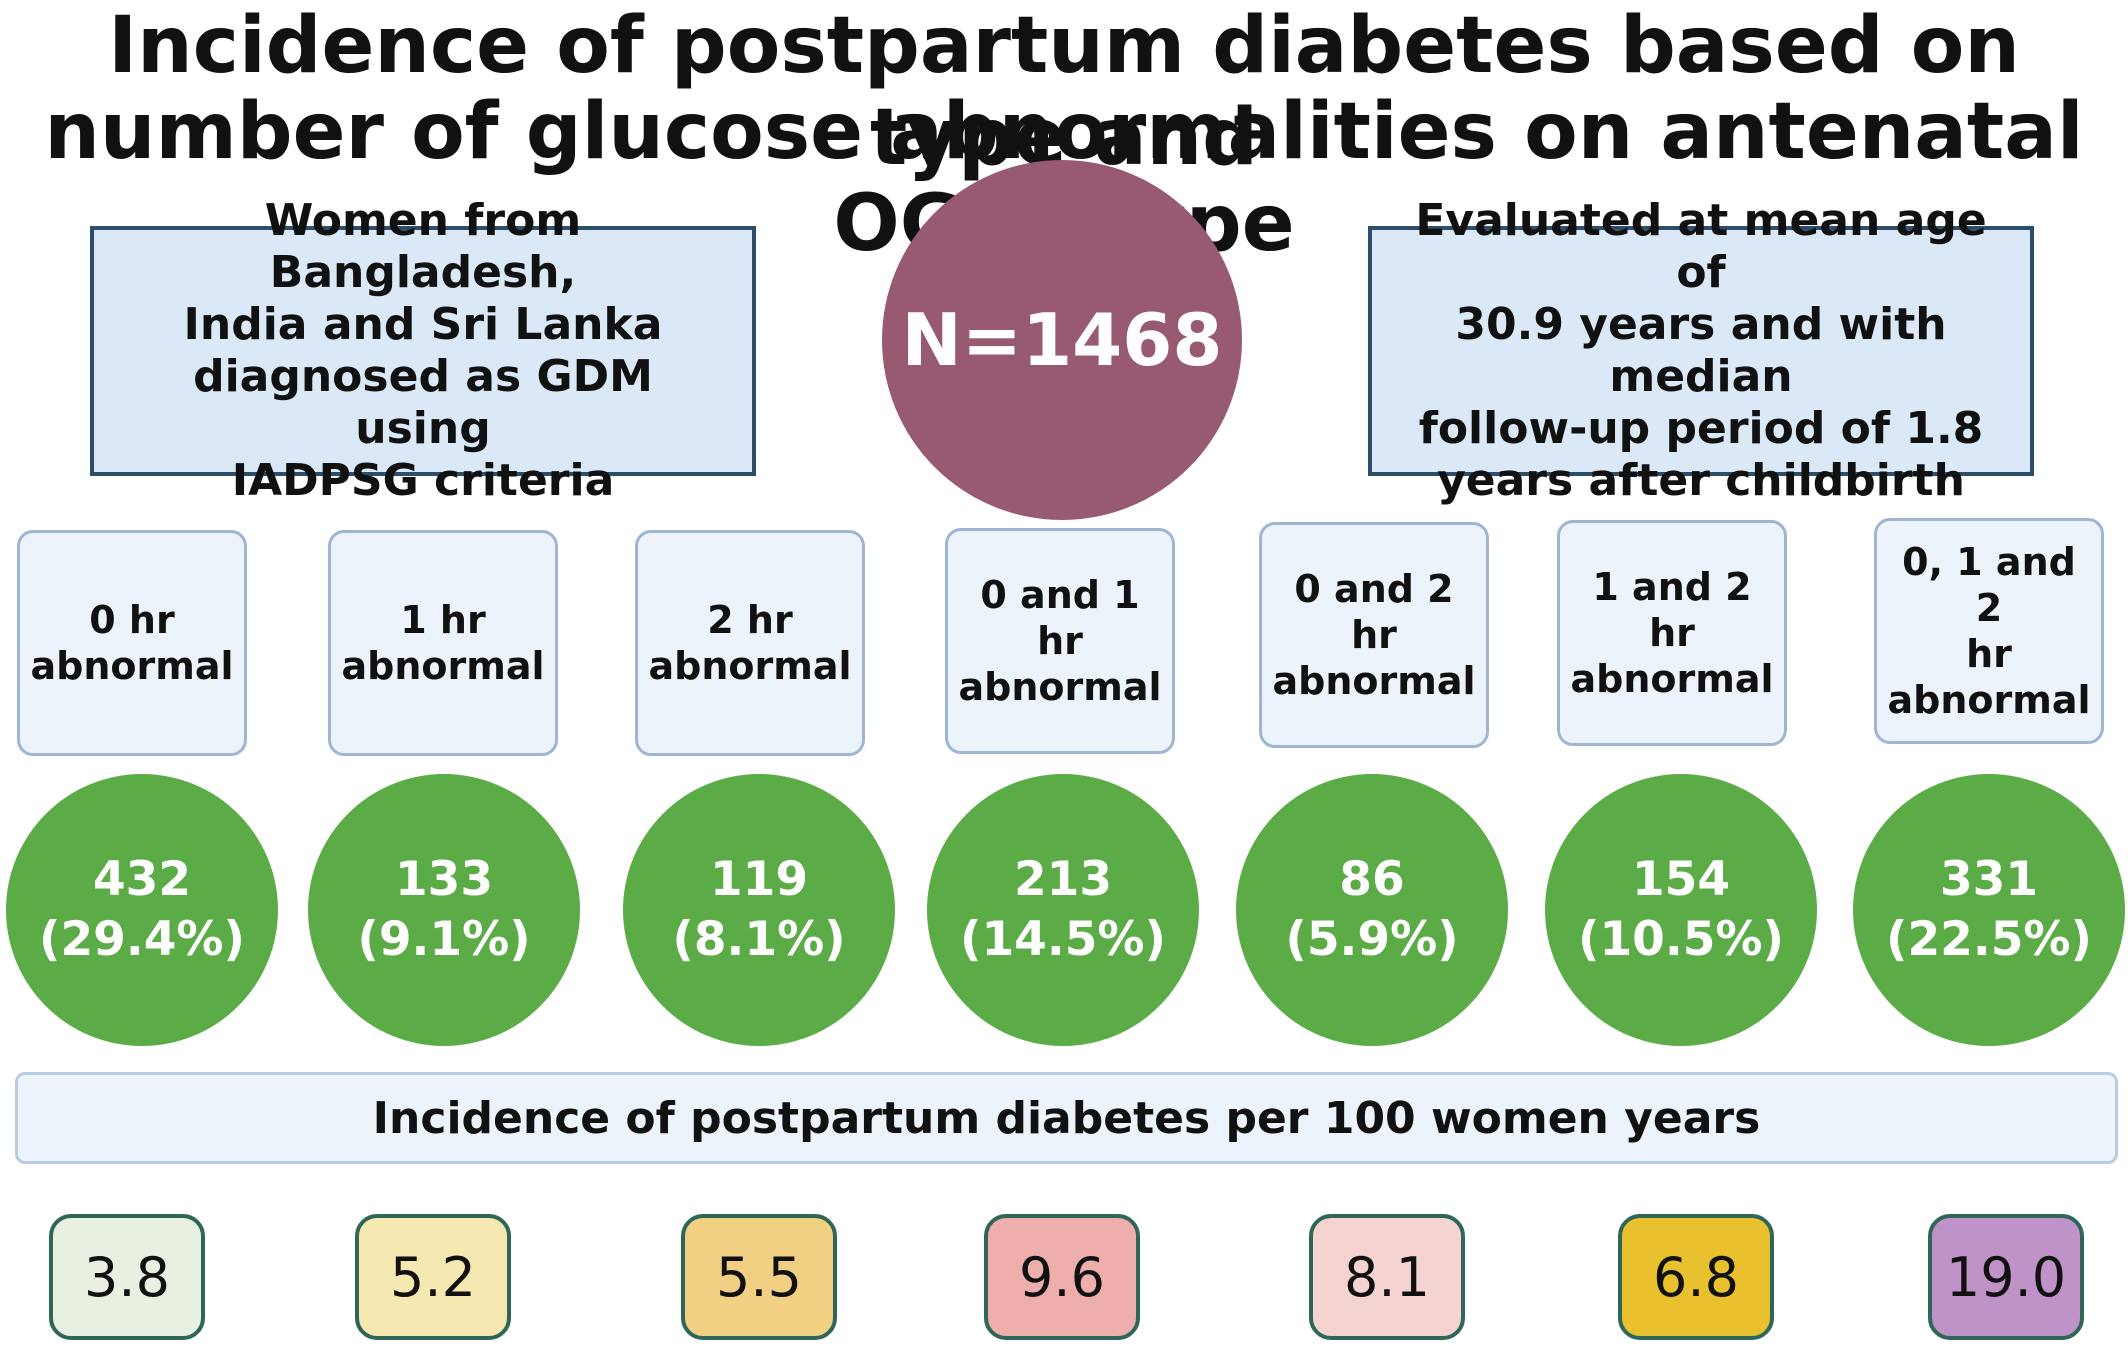 The width and height of the screenshot is (2128, 1349). I want to click on count-value: 133, so click(444, 879).